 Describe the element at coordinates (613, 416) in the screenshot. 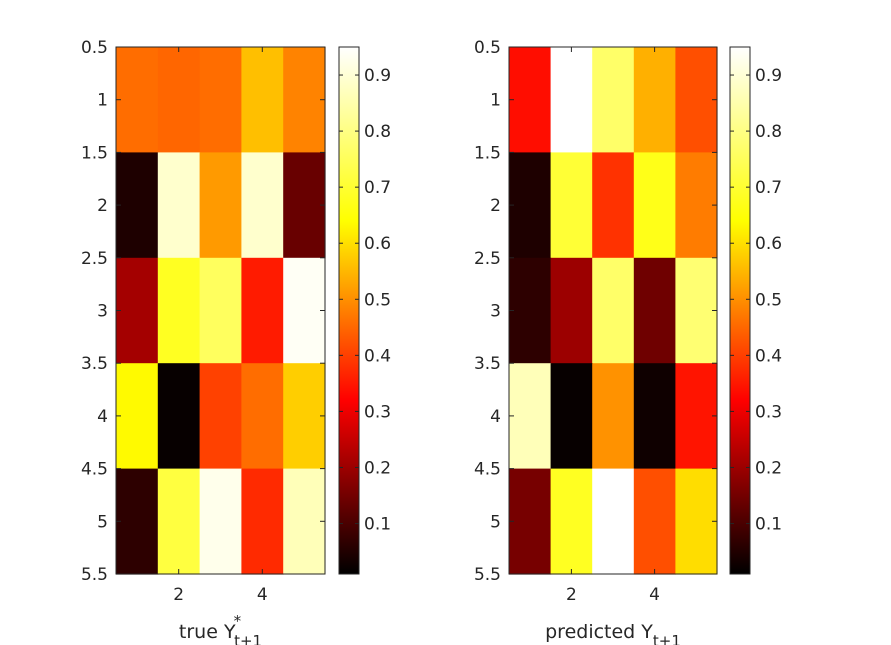

I see `heatmap-cell-r4-c3` at that location.